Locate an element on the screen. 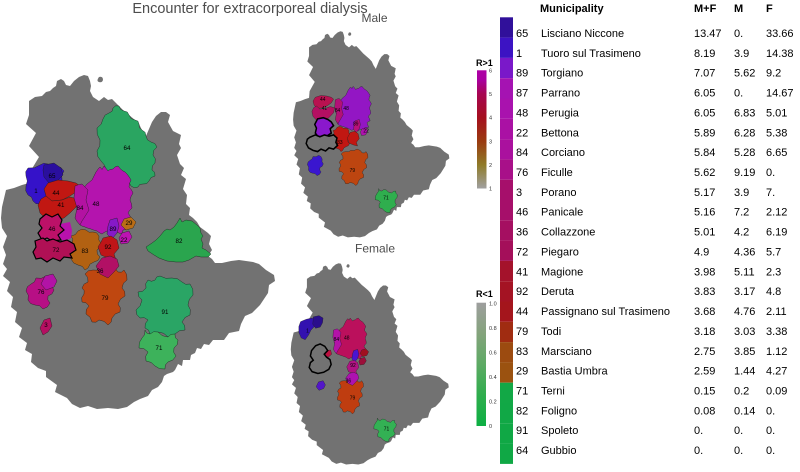 This screenshot has height=472, width=800. svg-text: 0.14 is located at coordinates (744, 411).